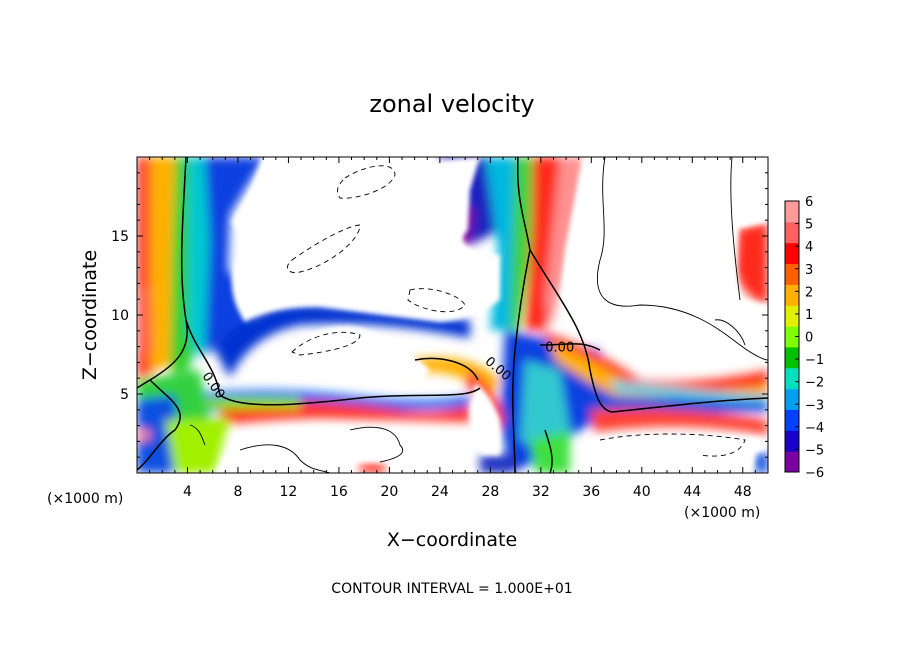 The width and height of the screenshot is (904, 654). I want to click on x-unit-right: (×1000 m), so click(722, 513).